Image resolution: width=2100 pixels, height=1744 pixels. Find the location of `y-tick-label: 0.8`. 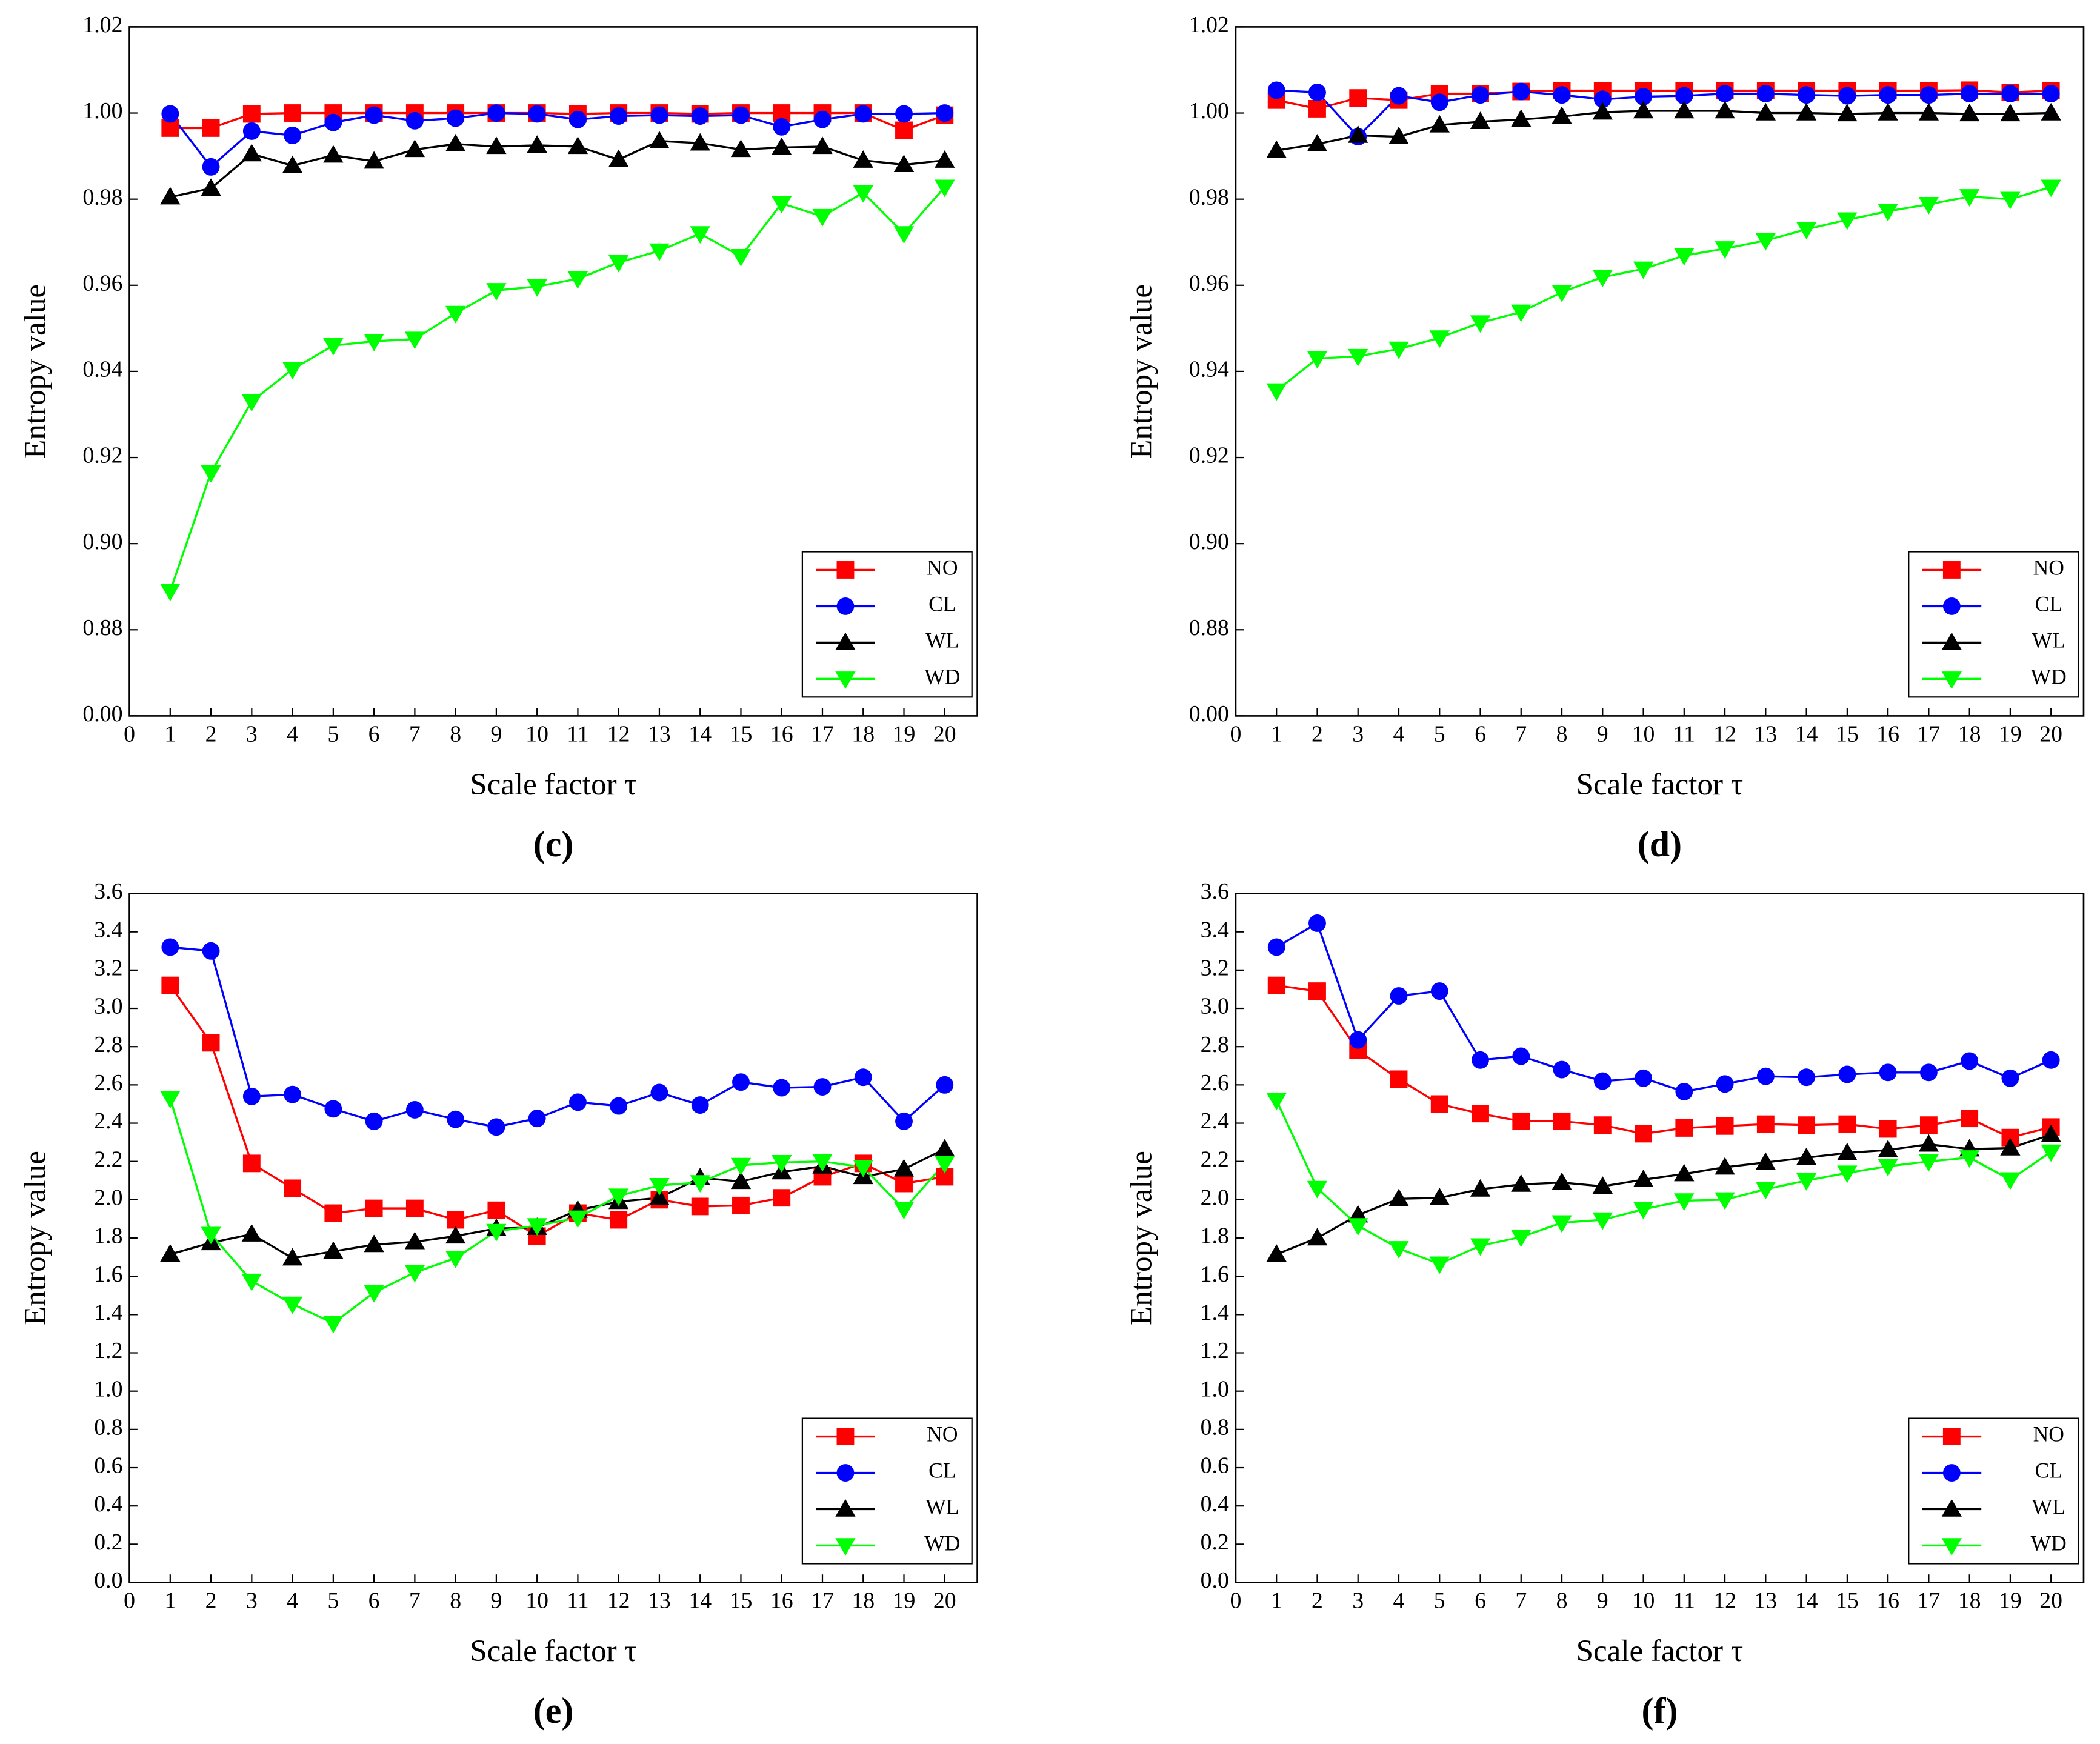

y-tick-label: 0.8 is located at coordinates (108, 1427).